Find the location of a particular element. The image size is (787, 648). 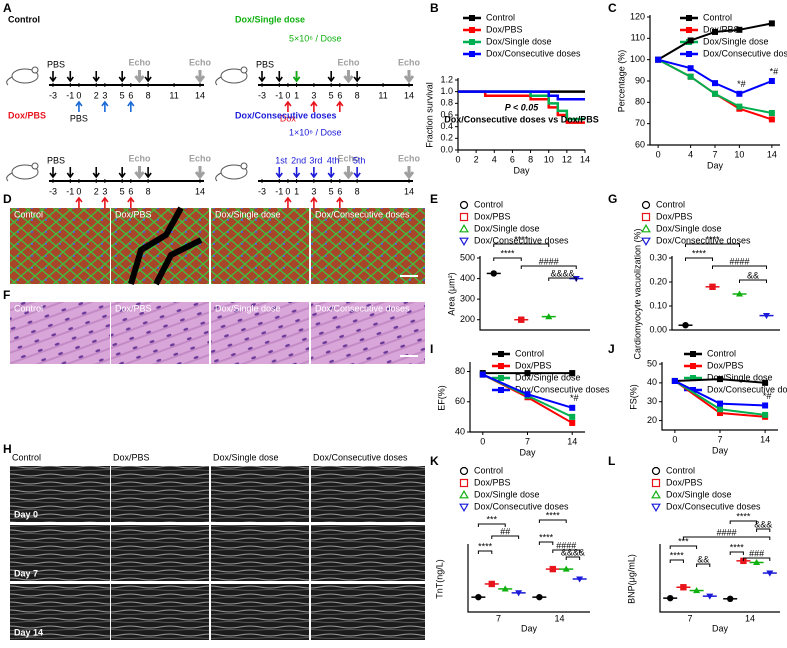

panel-label: B is located at coordinates (434, 8).